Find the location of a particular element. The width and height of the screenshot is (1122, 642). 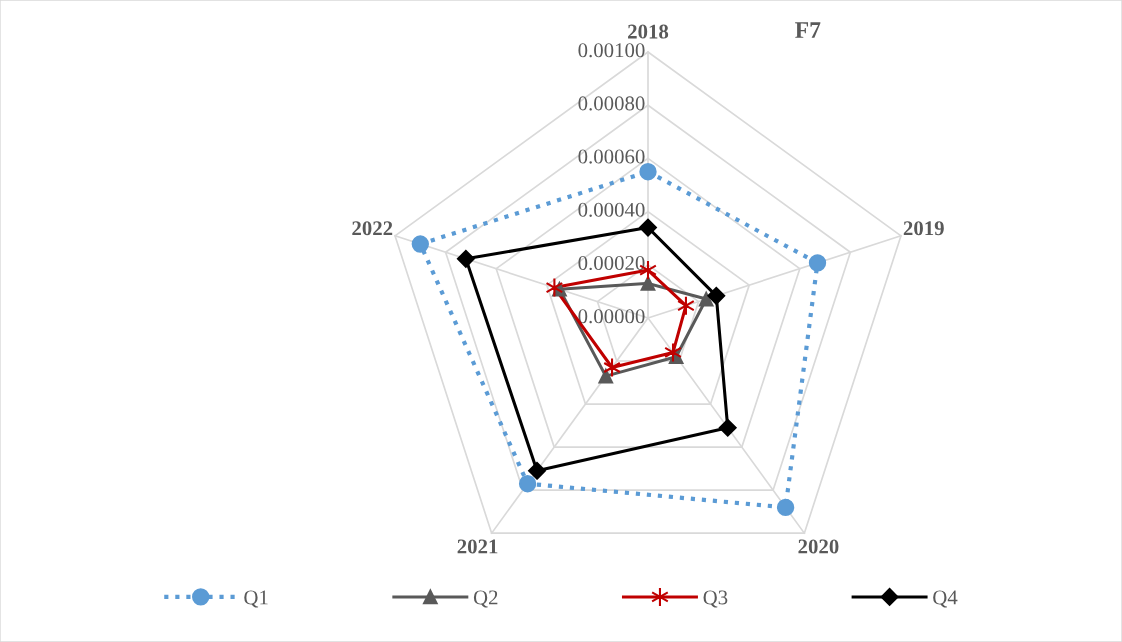

chart-title: F7 is located at coordinates (808, 30).